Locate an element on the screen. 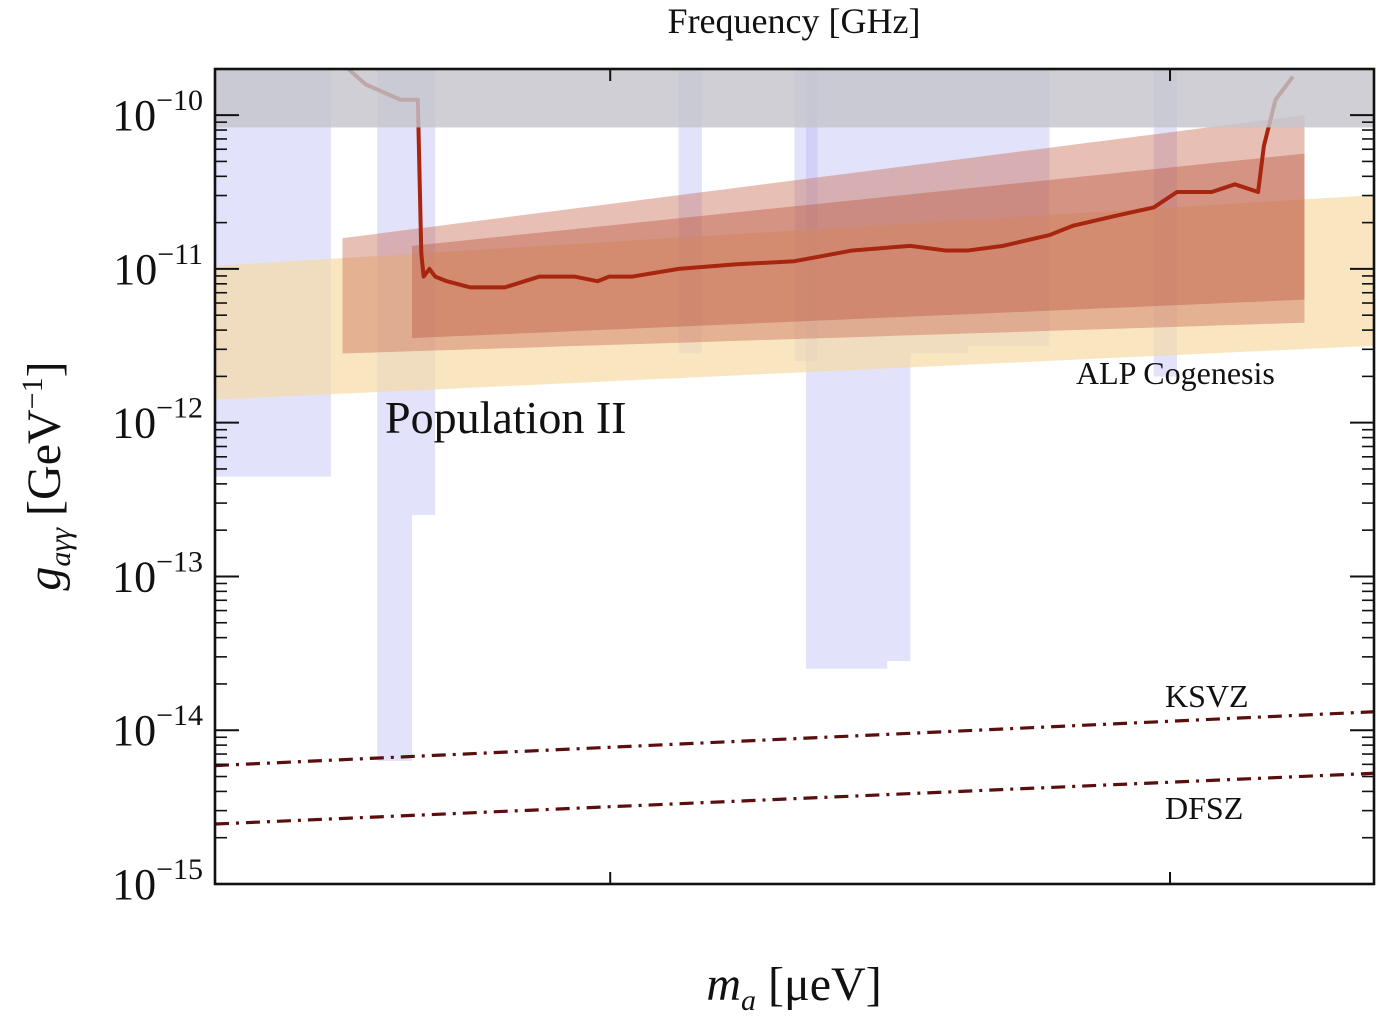 The height and width of the screenshot is (1017, 1389). y-tick-label: 10−13 is located at coordinates (157, 573).